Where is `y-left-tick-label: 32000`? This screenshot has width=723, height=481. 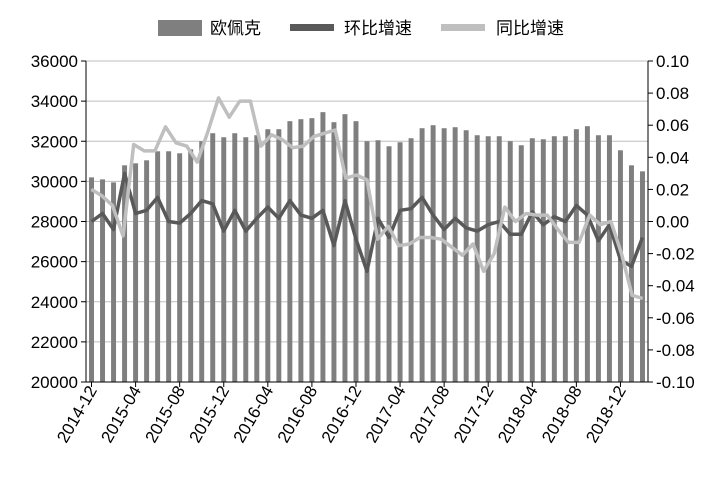
y-left-tick-label: 32000 is located at coordinates (54, 141).